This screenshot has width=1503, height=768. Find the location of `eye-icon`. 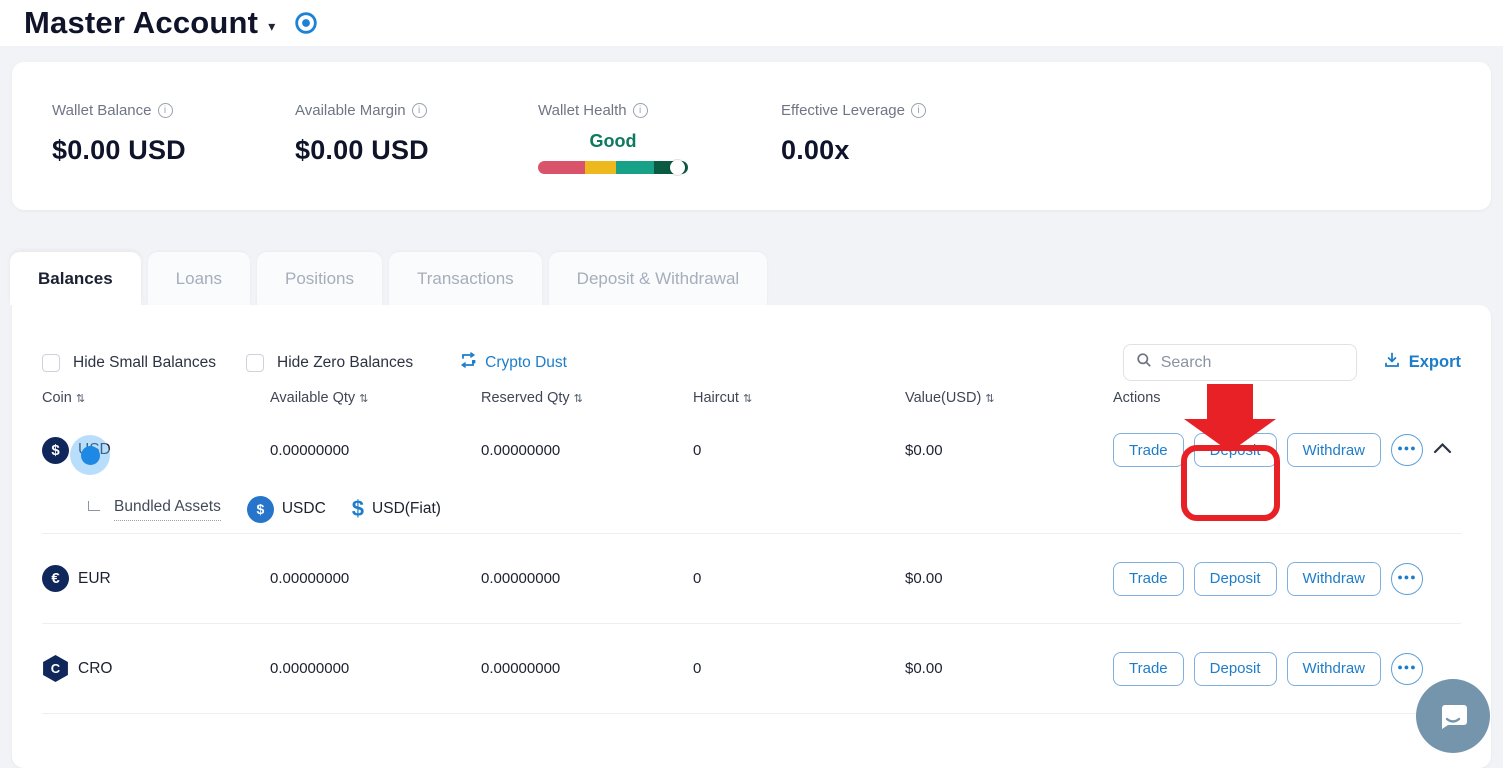

eye-icon is located at coordinates (306, 25).